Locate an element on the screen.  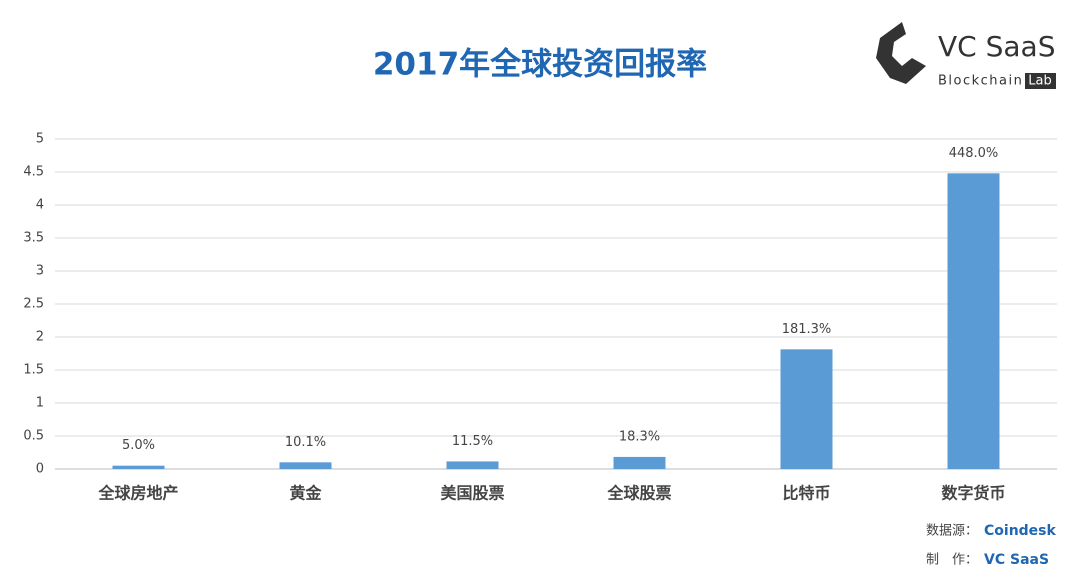
author-label: 制 作： is located at coordinates (952, 560).